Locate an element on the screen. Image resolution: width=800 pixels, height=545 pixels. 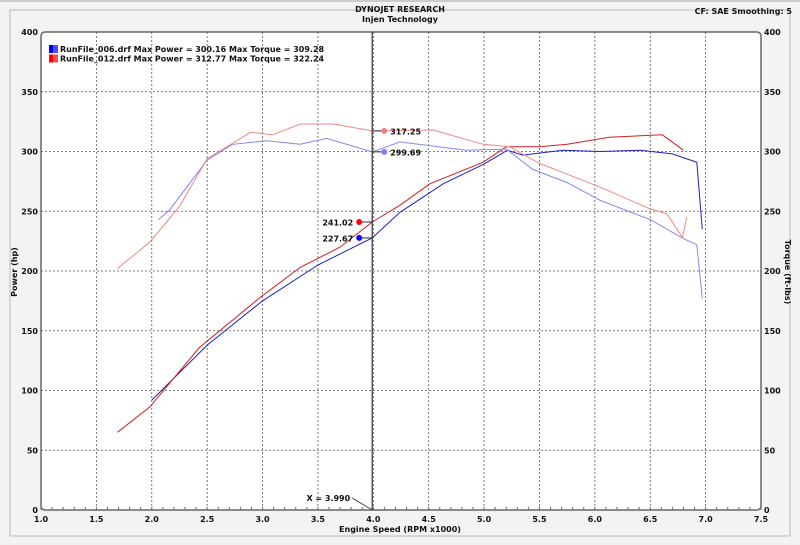
x-tick-label: 4.5 is located at coordinates (429, 519).